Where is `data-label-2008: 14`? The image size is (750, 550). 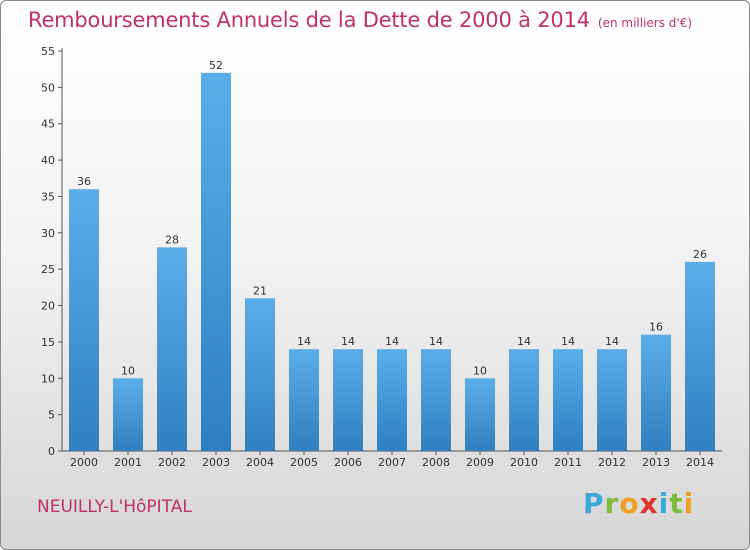 data-label-2008: 14 is located at coordinates (436, 341).